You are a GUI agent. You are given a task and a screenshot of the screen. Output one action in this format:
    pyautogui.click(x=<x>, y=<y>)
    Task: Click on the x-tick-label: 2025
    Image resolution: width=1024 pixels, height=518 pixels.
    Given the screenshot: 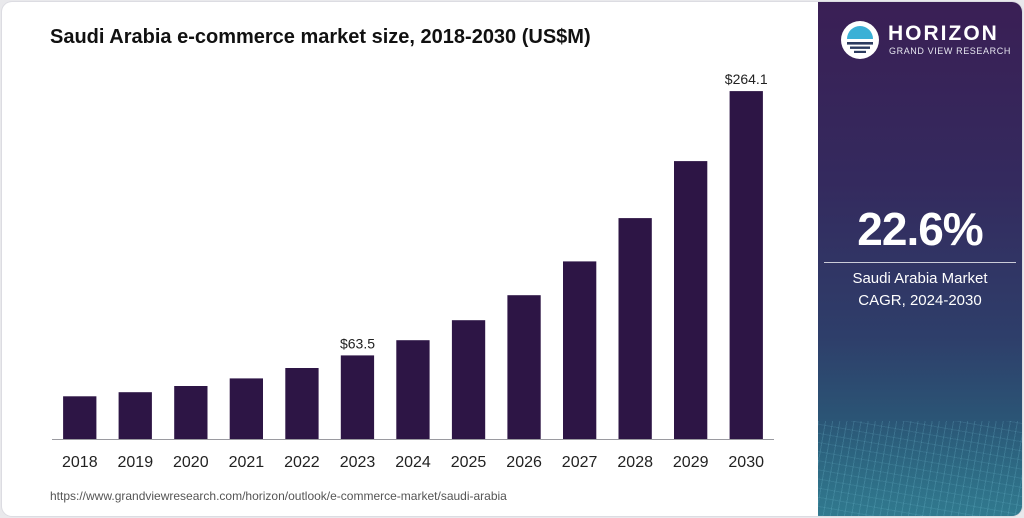 What is the action you would take?
    pyautogui.click(x=469, y=462)
    